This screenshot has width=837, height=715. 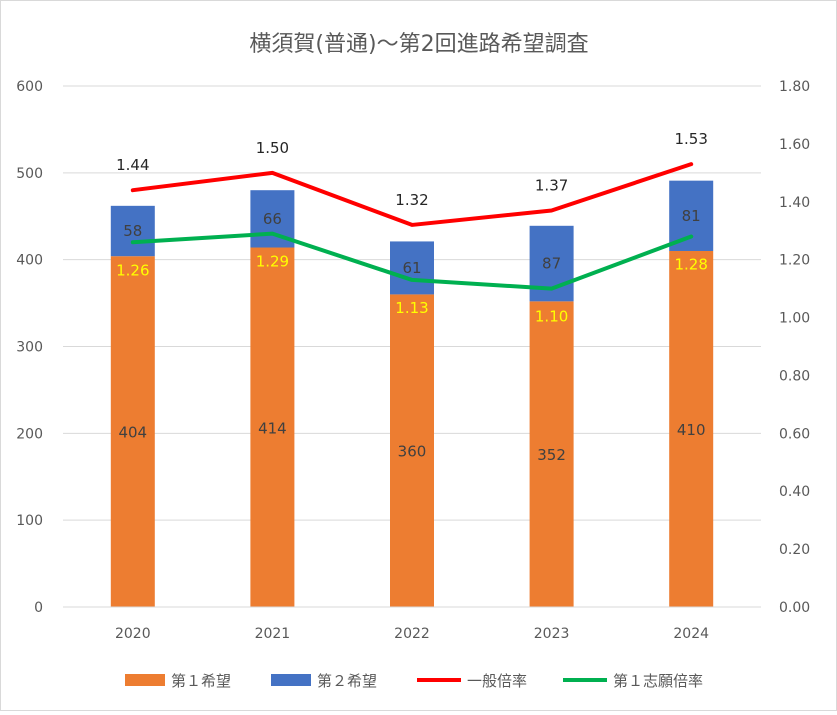 What do you see at coordinates (552, 634) in the screenshot?
I see `x-tick-label: 2023` at bounding box center [552, 634].